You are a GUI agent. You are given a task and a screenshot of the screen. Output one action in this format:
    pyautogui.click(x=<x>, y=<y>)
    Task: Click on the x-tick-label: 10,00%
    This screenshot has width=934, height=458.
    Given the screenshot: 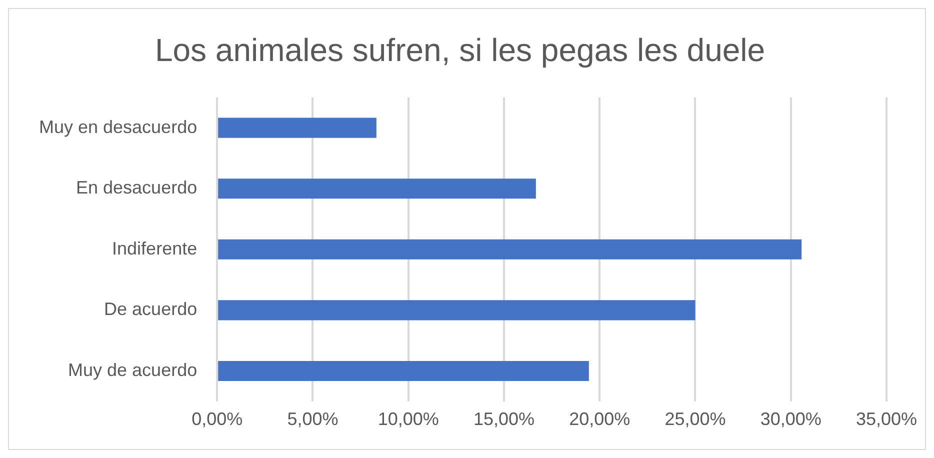 What is the action you would take?
    pyautogui.click(x=408, y=419)
    